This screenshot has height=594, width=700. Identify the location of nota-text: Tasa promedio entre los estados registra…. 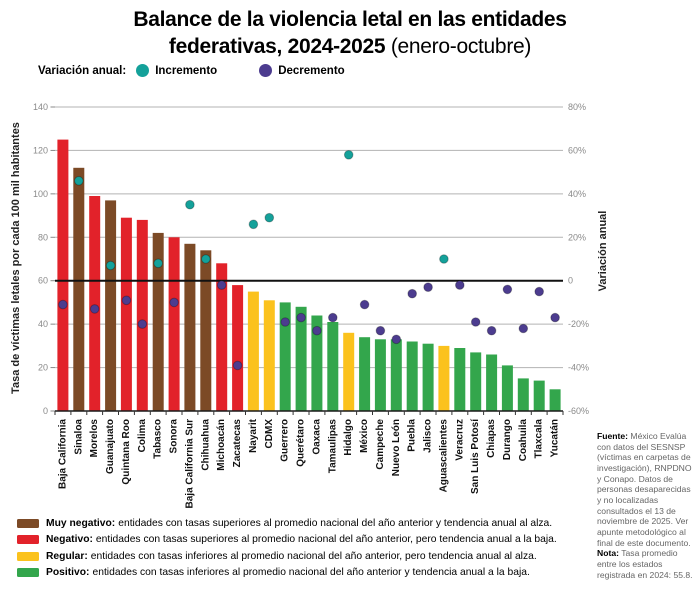
(645, 564).